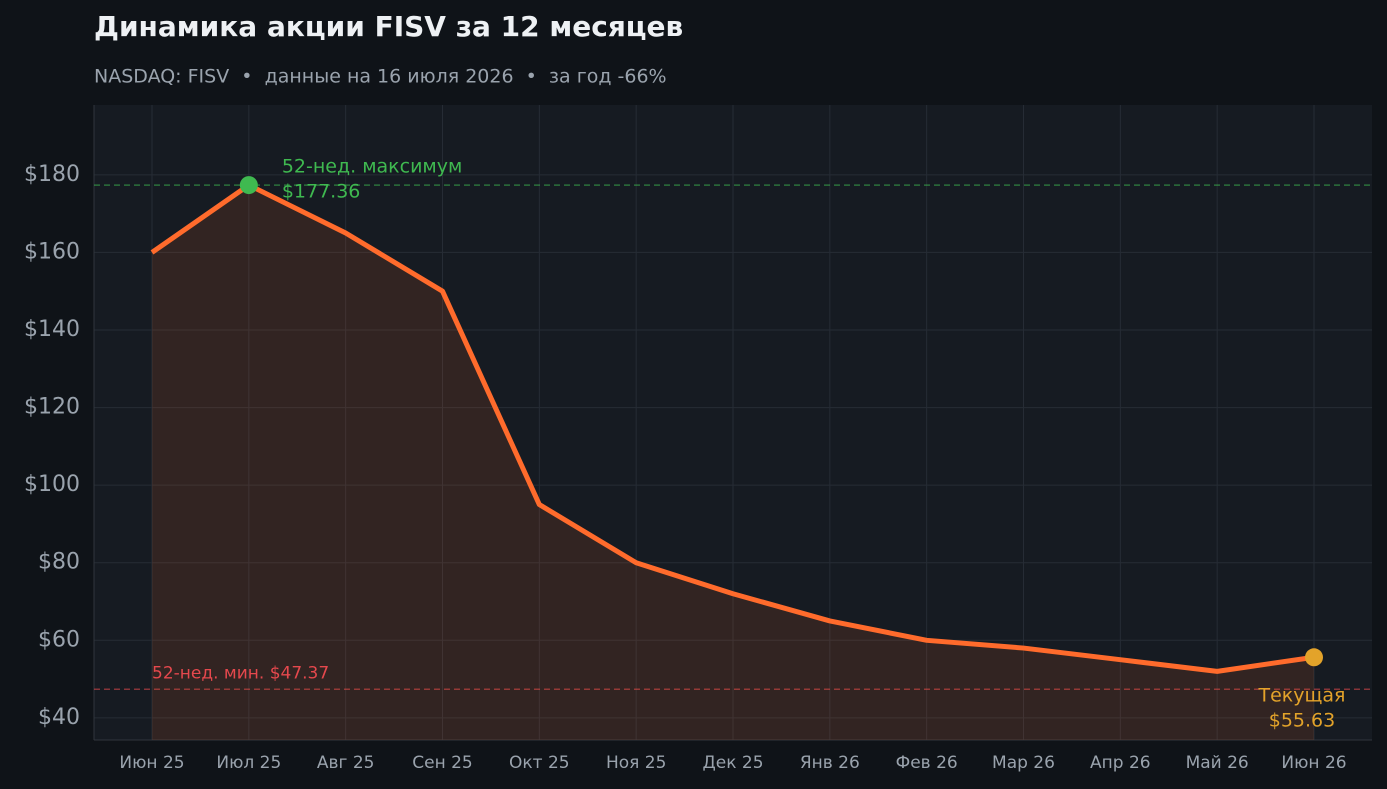 Image resolution: width=1387 pixels, height=789 pixels. Describe the element at coordinates (927, 763) in the screenshot. I see `x-tick-label: Фев 26` at that location.